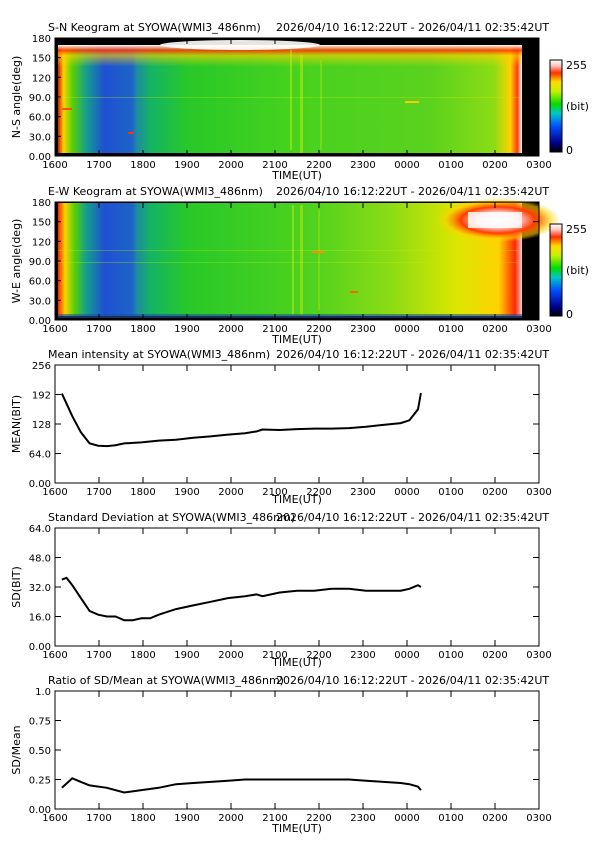  I want to click on y-tick-label: 120, so click(41, 242).